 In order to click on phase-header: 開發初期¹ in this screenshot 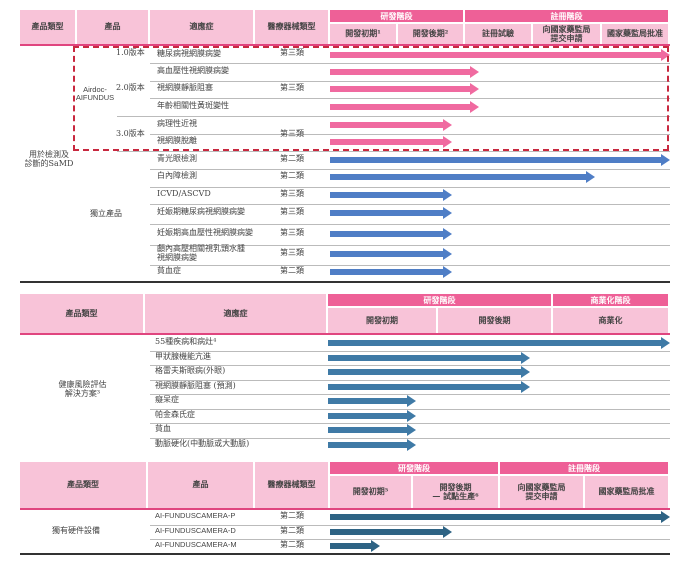, I will do `click(363, 34)`.